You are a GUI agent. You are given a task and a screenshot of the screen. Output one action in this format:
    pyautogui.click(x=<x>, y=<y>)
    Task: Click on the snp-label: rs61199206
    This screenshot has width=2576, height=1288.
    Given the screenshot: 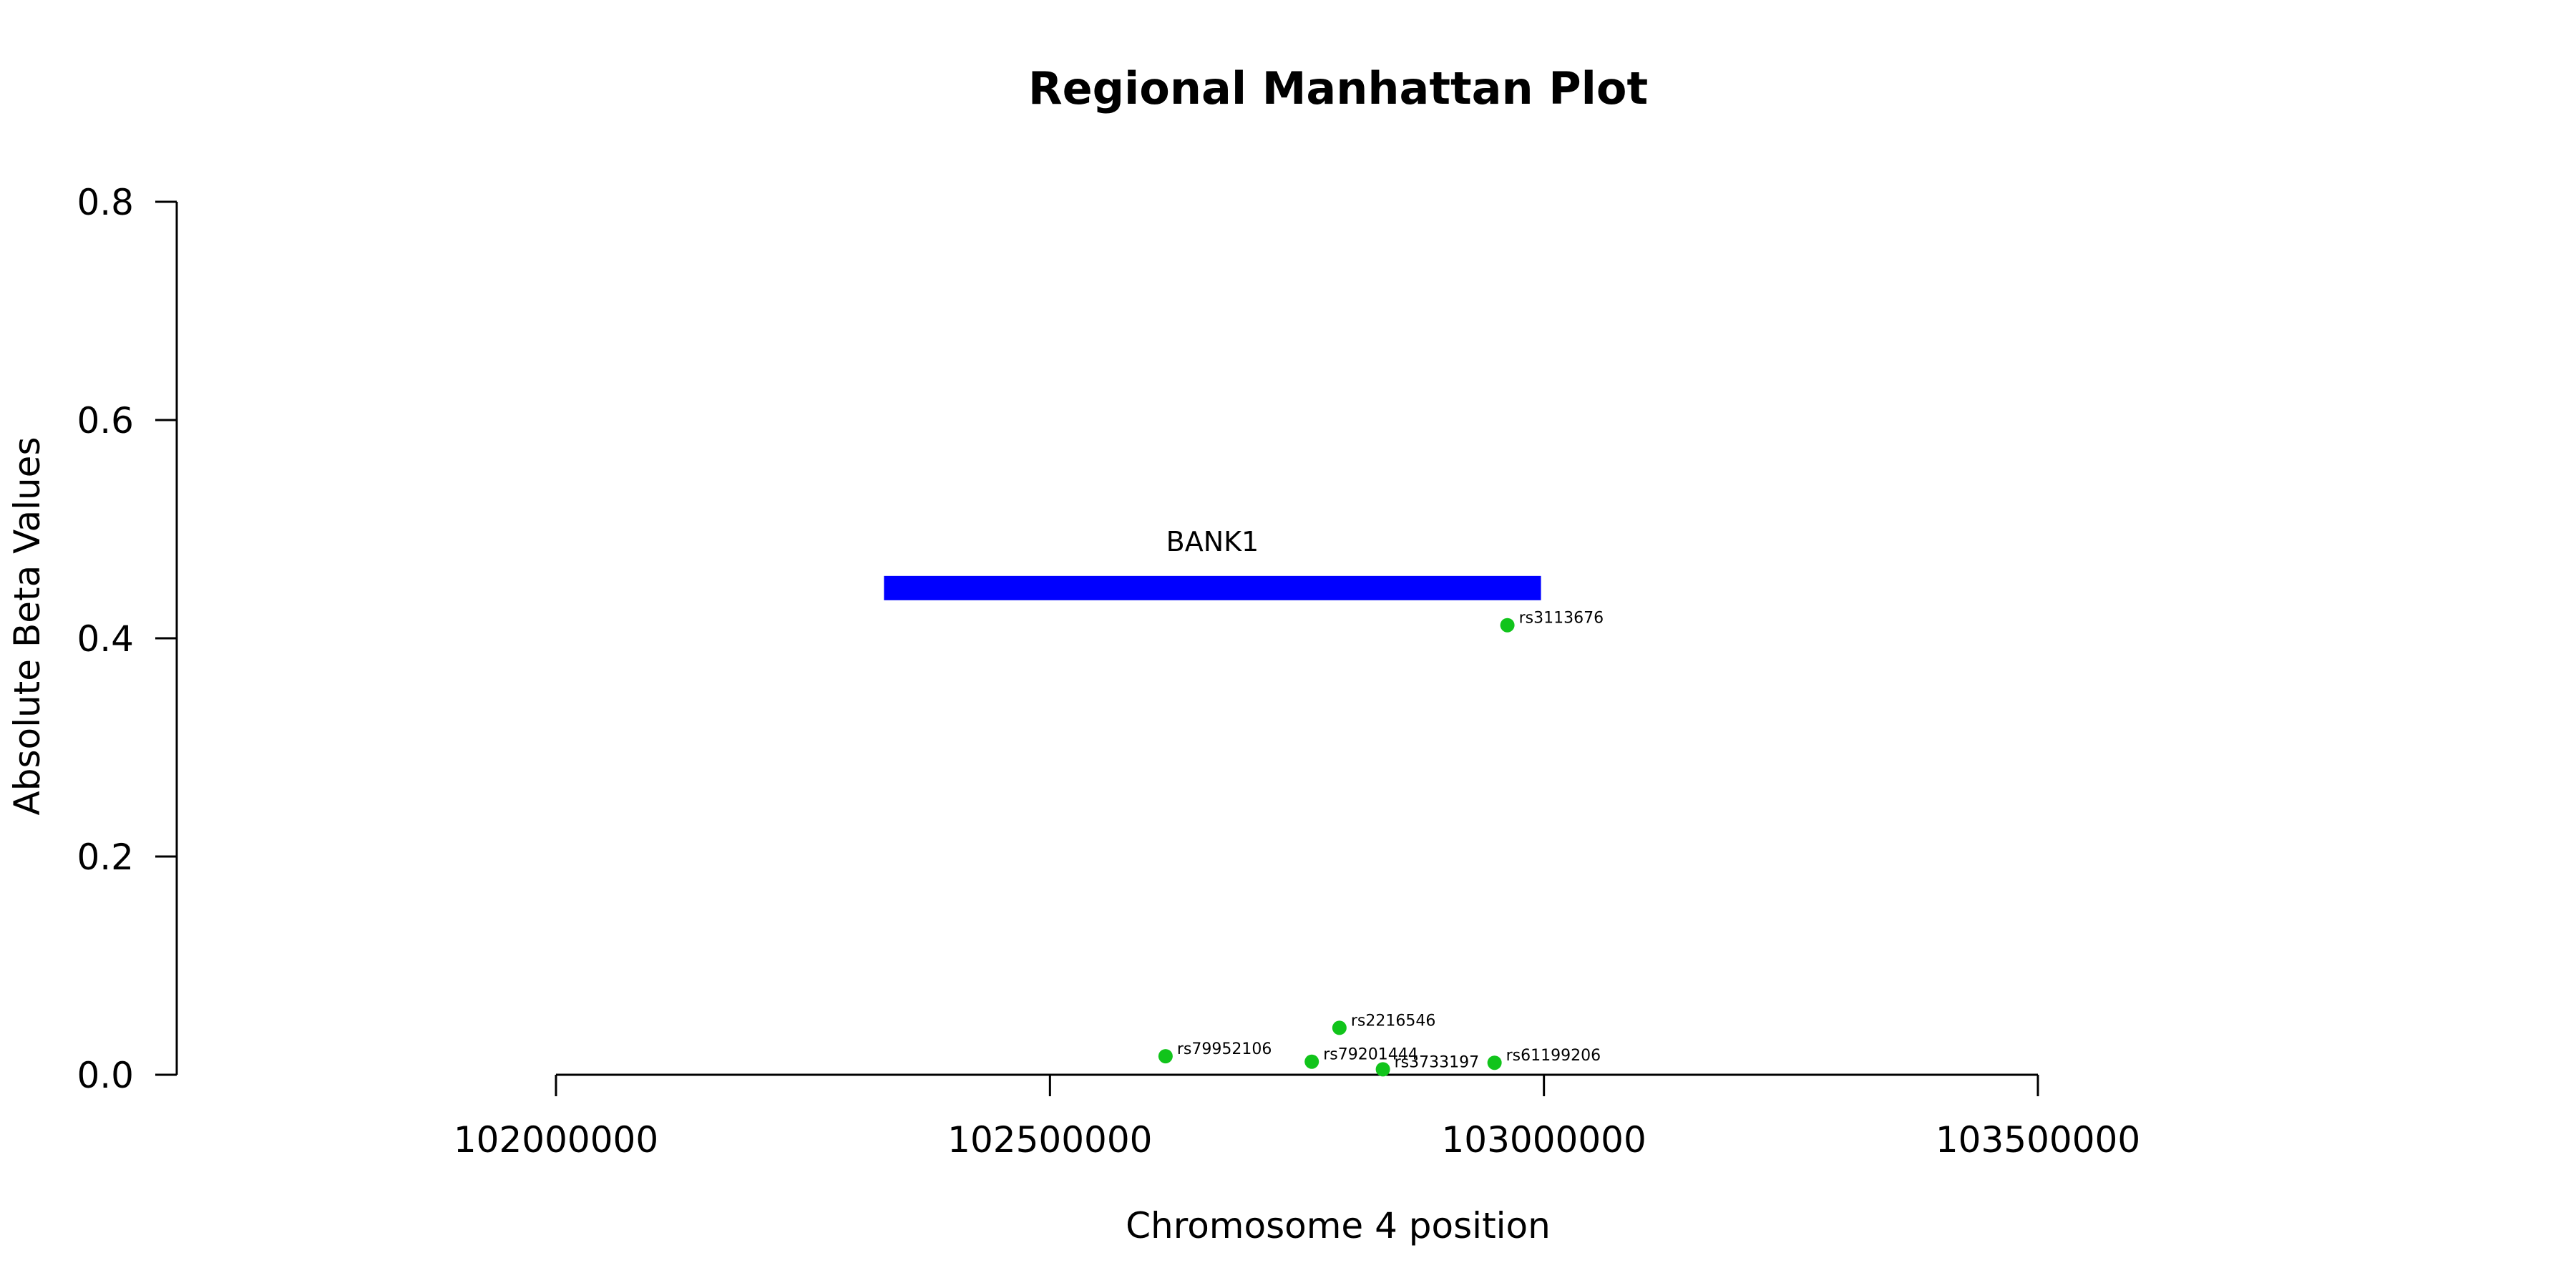 What is the action you would take?
    pyautogui.click(x=1553, y=1056)
    